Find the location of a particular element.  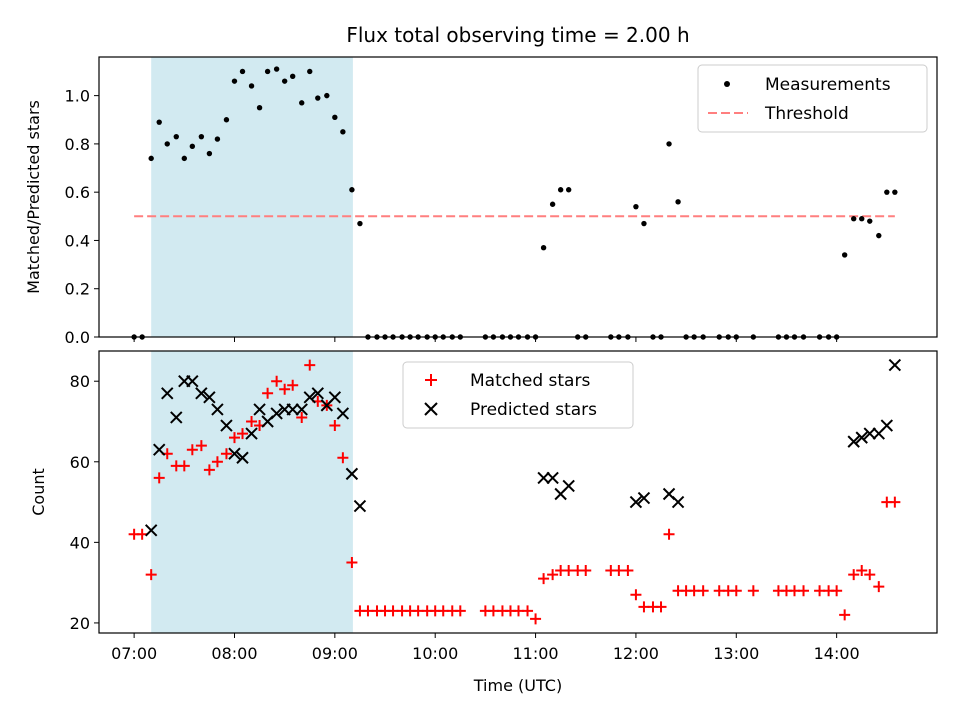

legend-marker-measurements is located at coordinates (727, 84).